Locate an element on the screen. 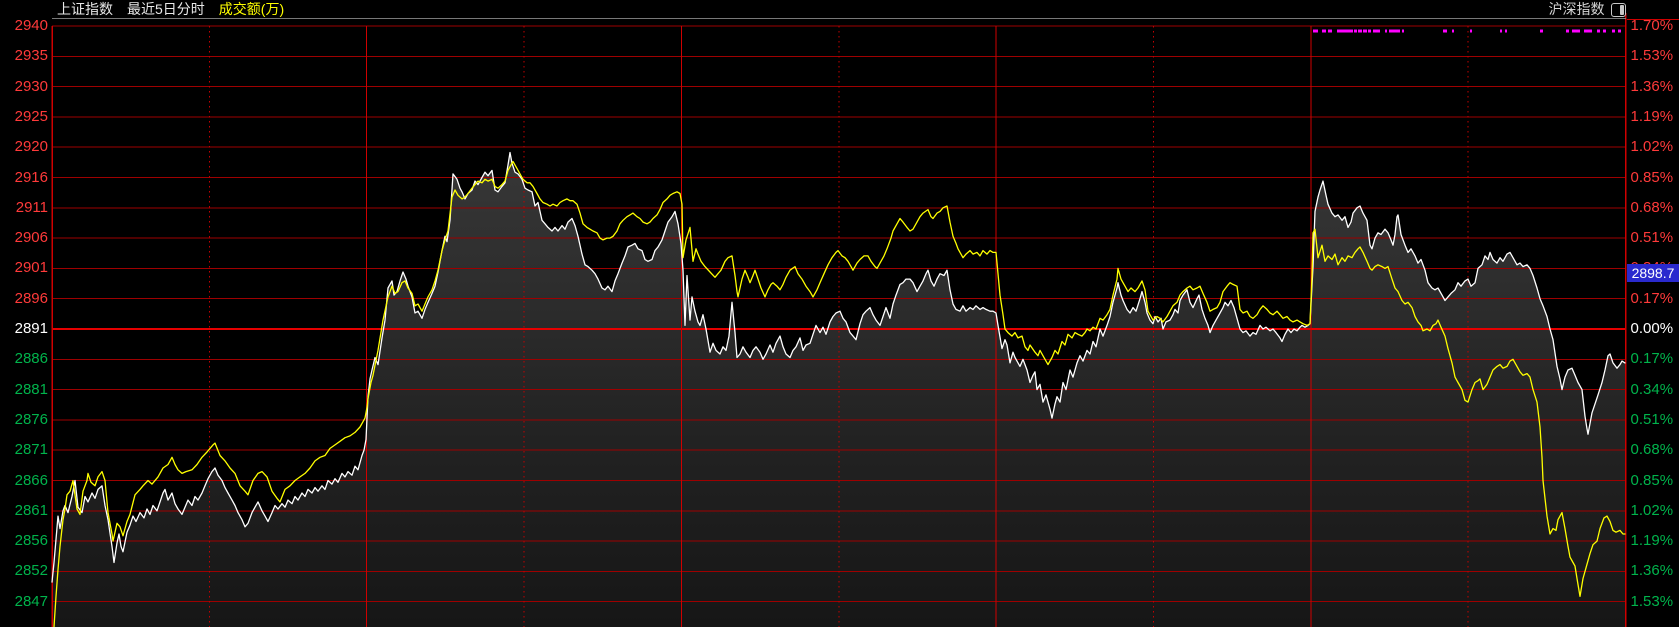 Image resolution: width=1679 pixels, height=627 pixels. price-axis-label: 2925 is located at coordinates (31, 116).